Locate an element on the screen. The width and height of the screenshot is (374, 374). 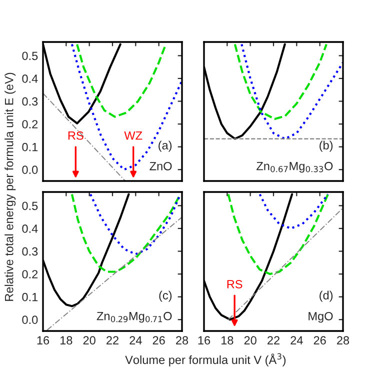
annotation: (d) is located at coordinates (326, 296).